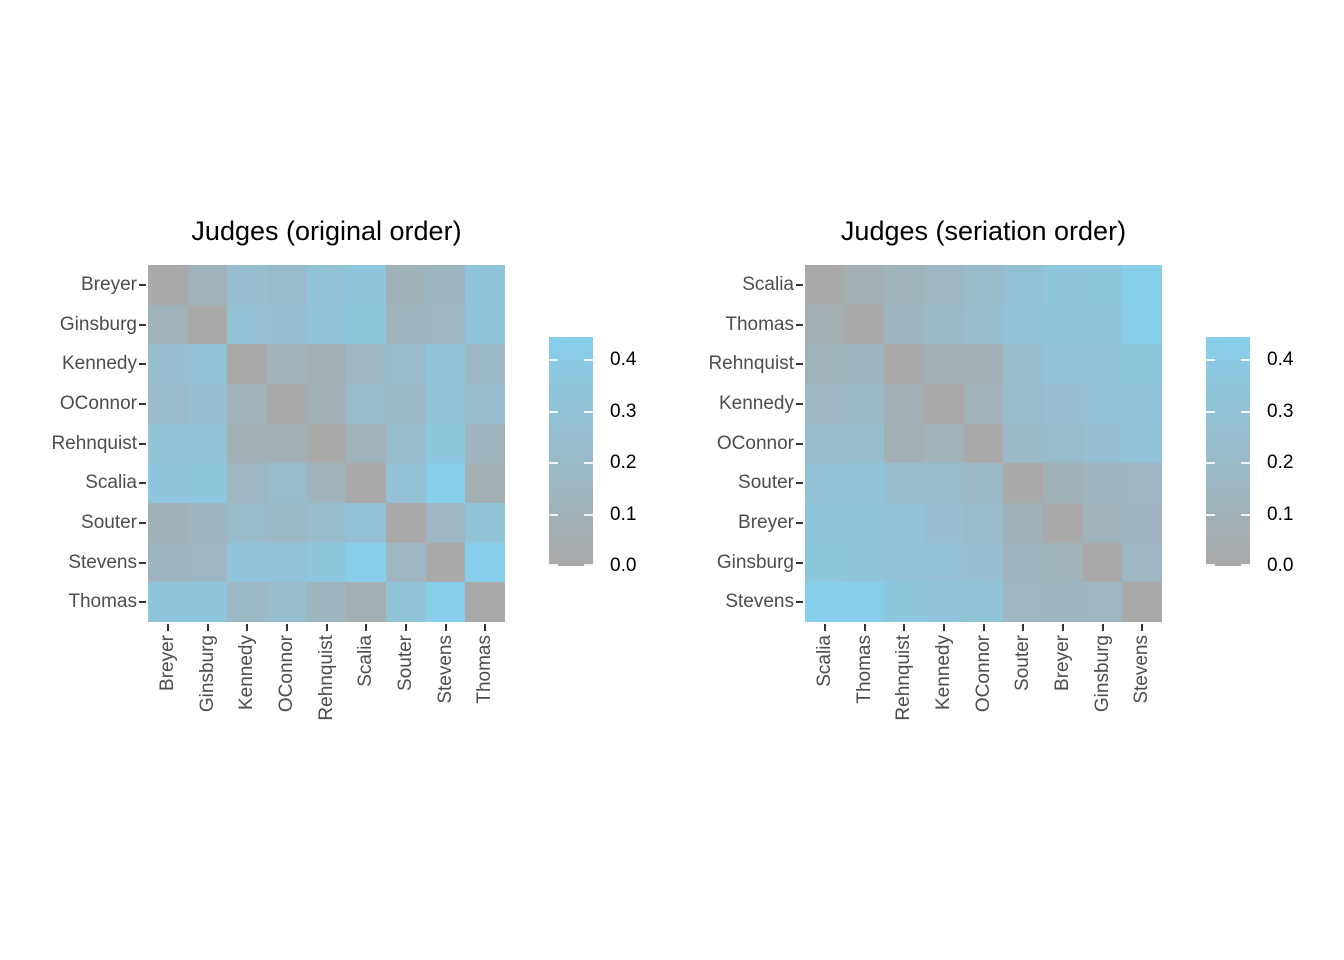 Image resolution: width=1344 pixels, height=960 pixels. Describe the element at coordinates (1102, 674) in the screenshot. I see `x-axis-label: Ginsburg` at that location.